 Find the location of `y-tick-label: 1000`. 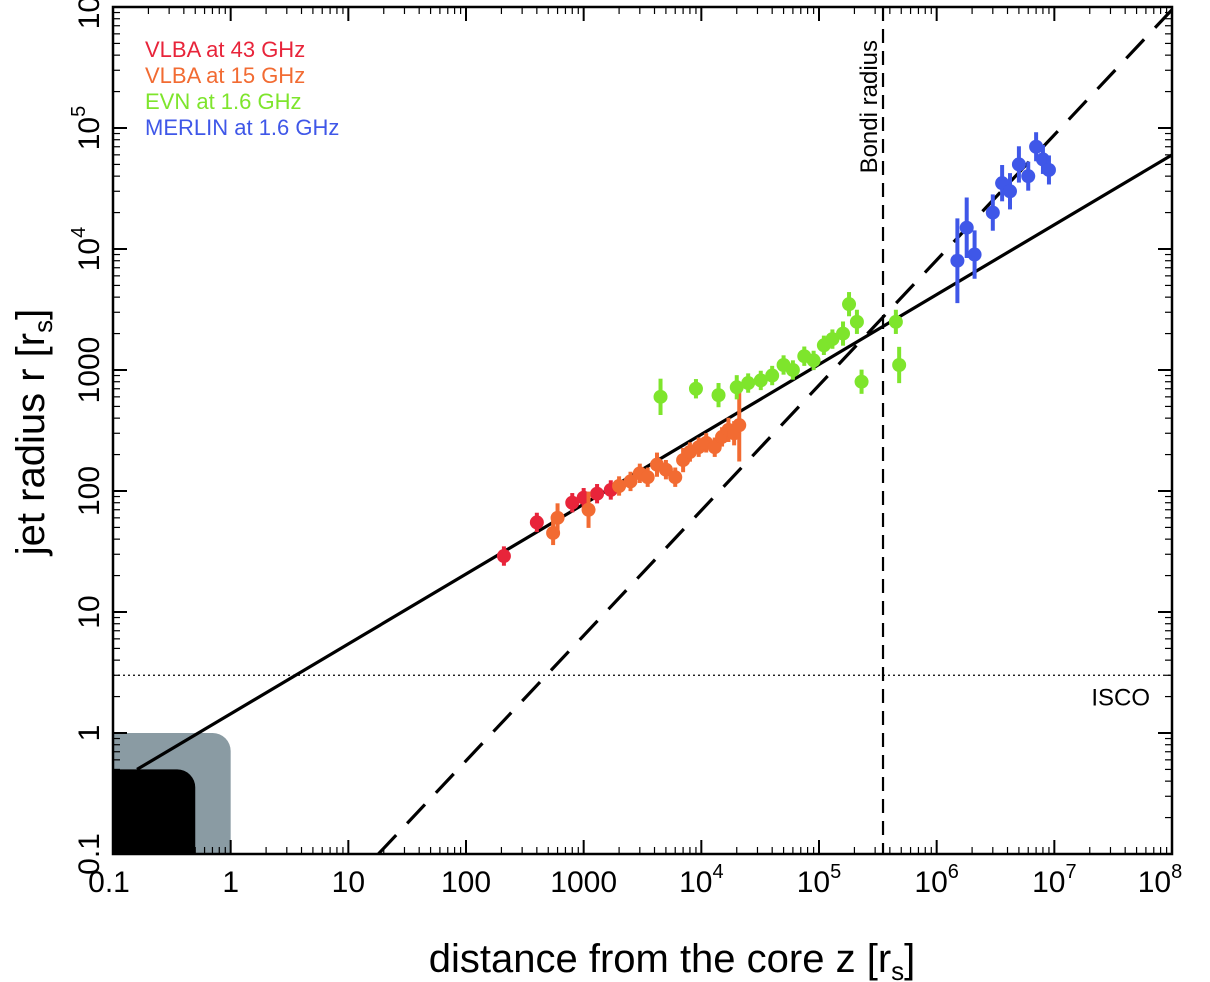

y-tick-label: 1000 is located at coordinates (89, 370).